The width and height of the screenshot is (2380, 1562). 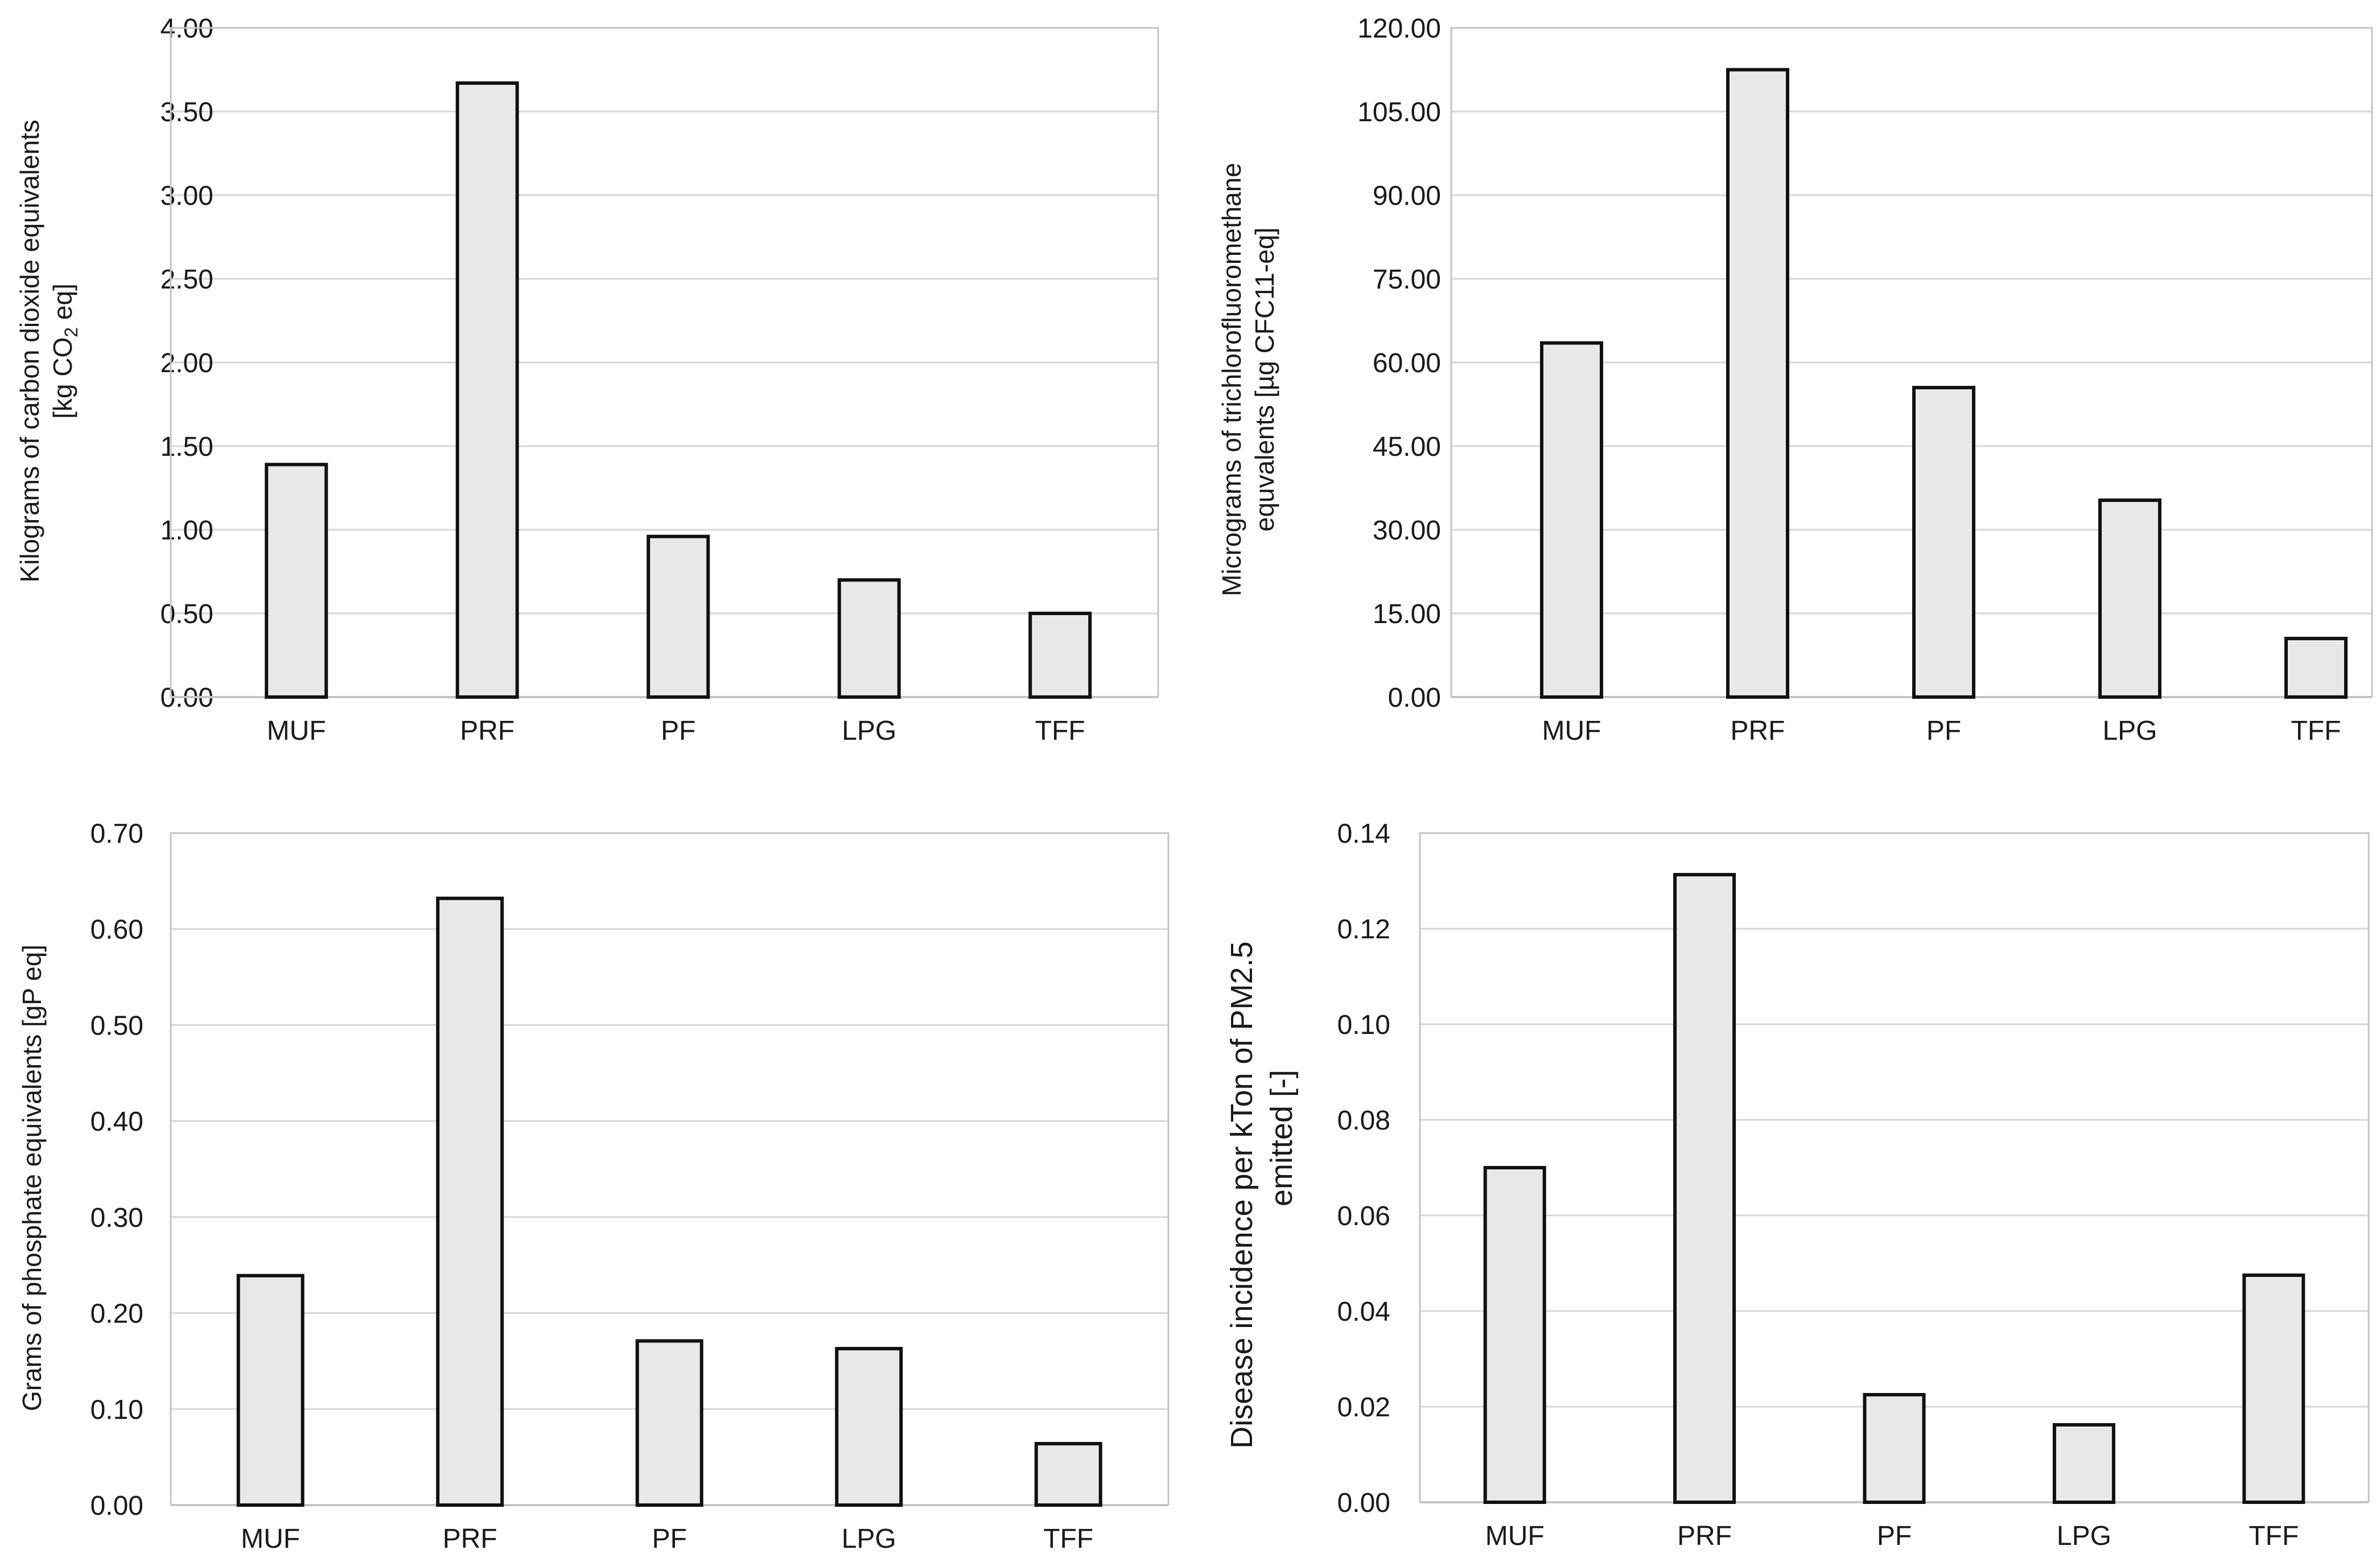 I want to click on y-tick-label: 60.00, so click(x=1407, y=363).